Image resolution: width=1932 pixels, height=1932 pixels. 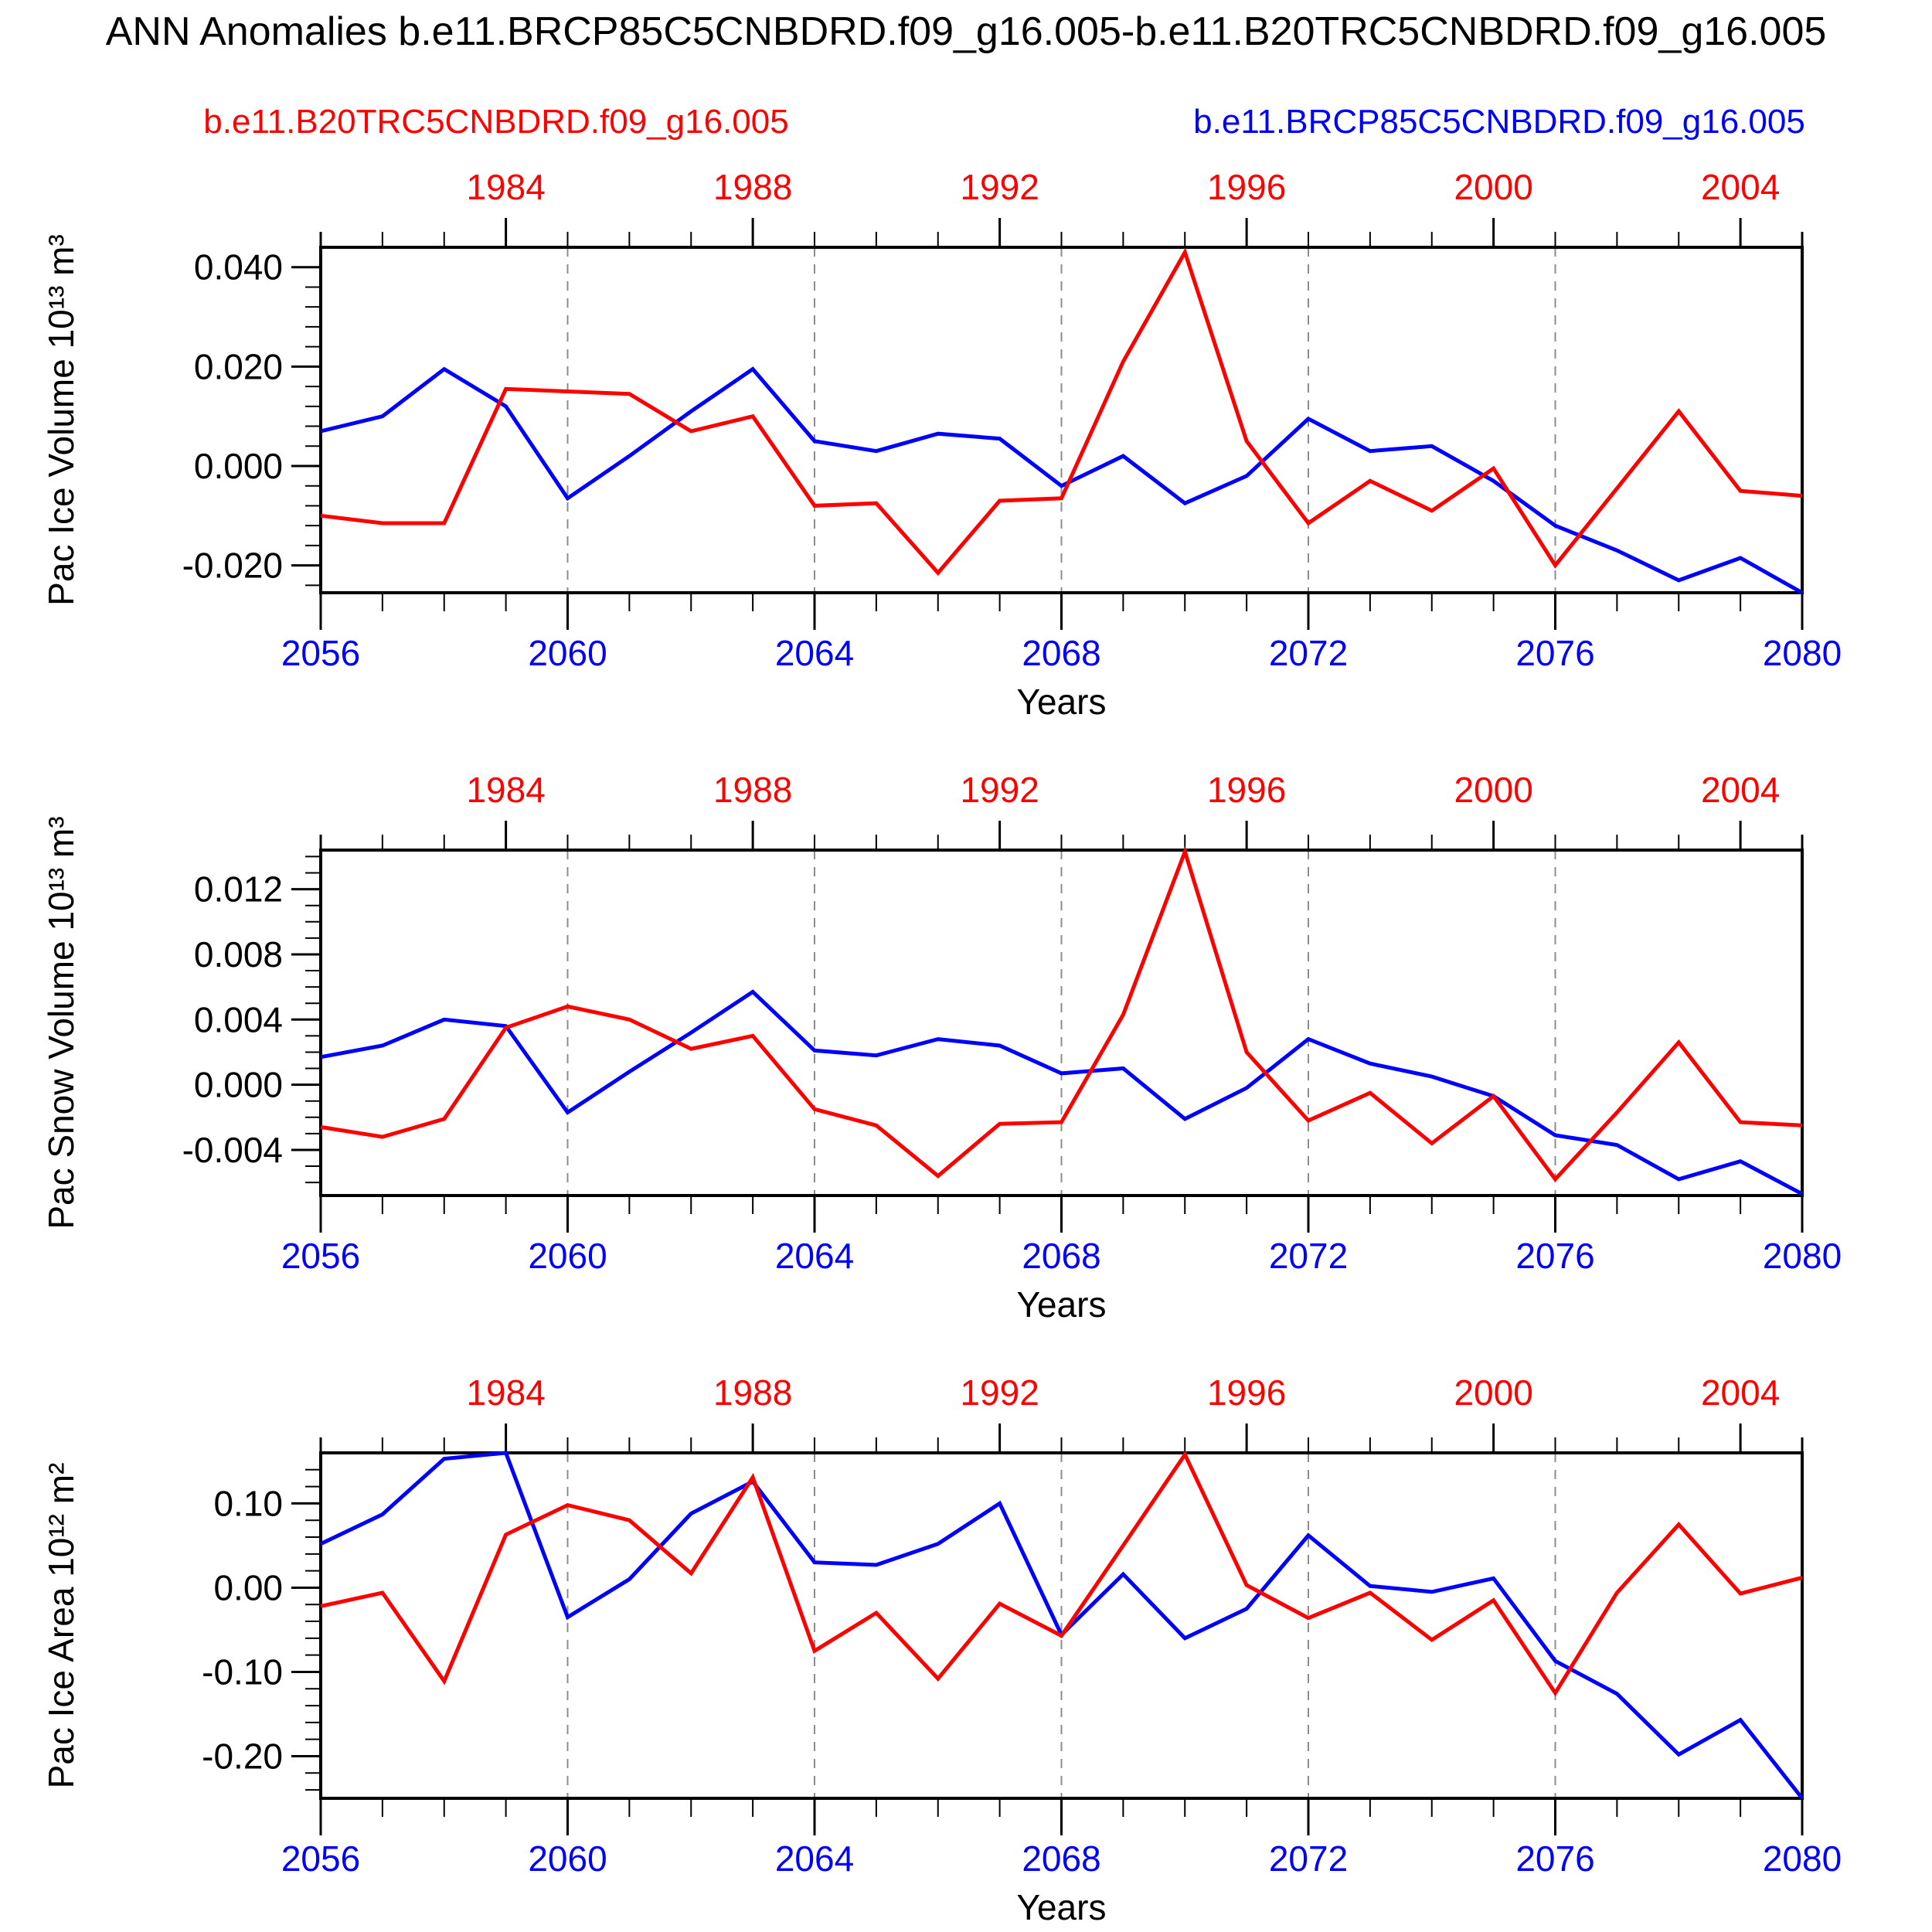 I want to click on y-axis-title: Pac Snow Volume 10¹³ m³, so click(x=61, y=1022).